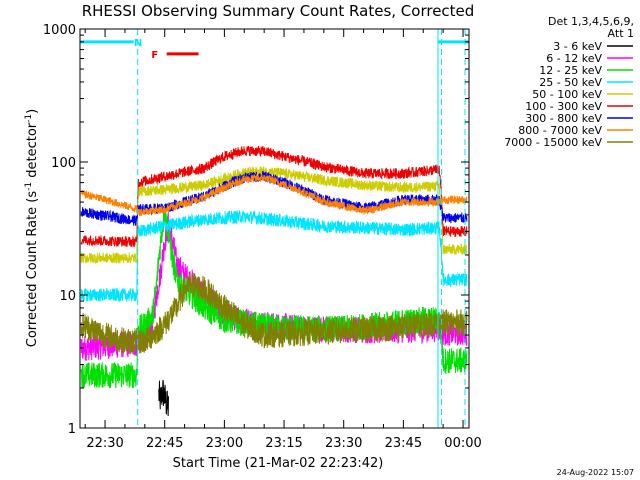 This screenshot has width=640, height=480. I want to click on marker-label-f: F, so click(154, 55).